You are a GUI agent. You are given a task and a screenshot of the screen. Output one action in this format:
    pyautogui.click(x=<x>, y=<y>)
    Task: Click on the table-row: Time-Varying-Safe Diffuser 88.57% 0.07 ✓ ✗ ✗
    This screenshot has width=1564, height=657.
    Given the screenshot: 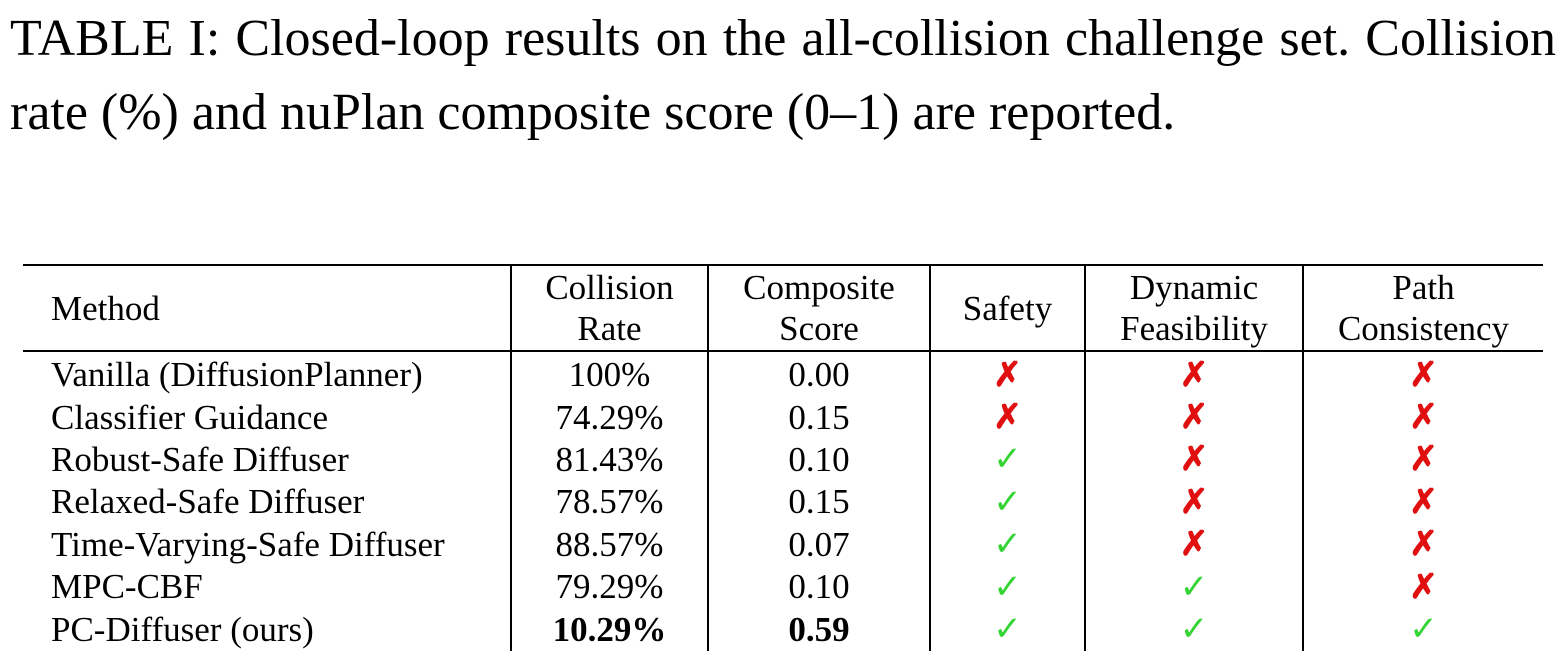 What is the action you would take?
    pyautogui.click(x=783, y=544)
    